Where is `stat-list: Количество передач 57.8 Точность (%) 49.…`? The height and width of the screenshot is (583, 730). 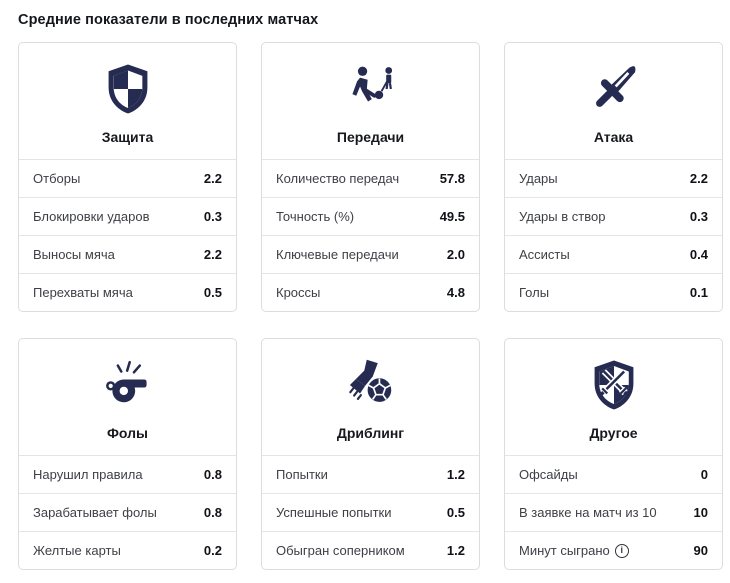
stat-list: Количество передач 57.8 Точность (%) 49.… is located at coordinates (370, 235).